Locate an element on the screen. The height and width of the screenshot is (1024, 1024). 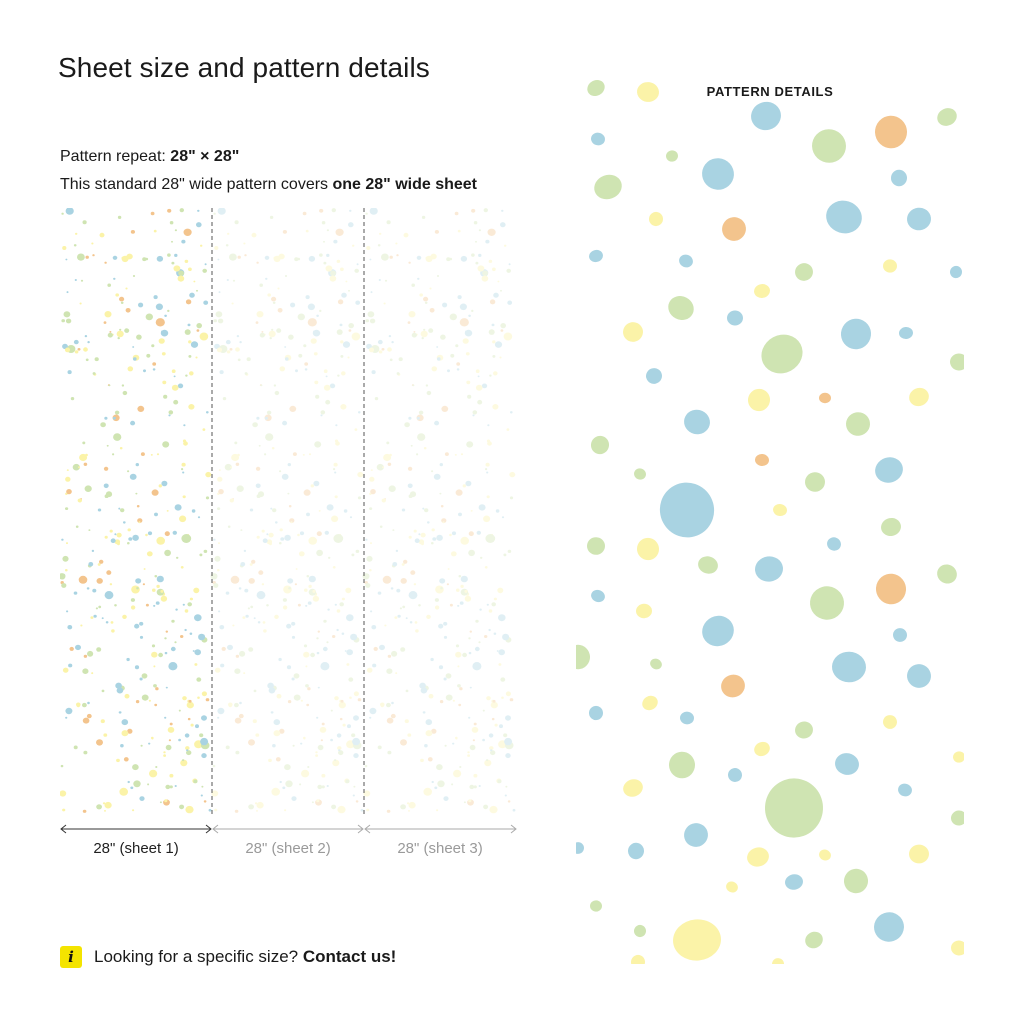
arrow-right-icon is located at coordinates (208, 829).